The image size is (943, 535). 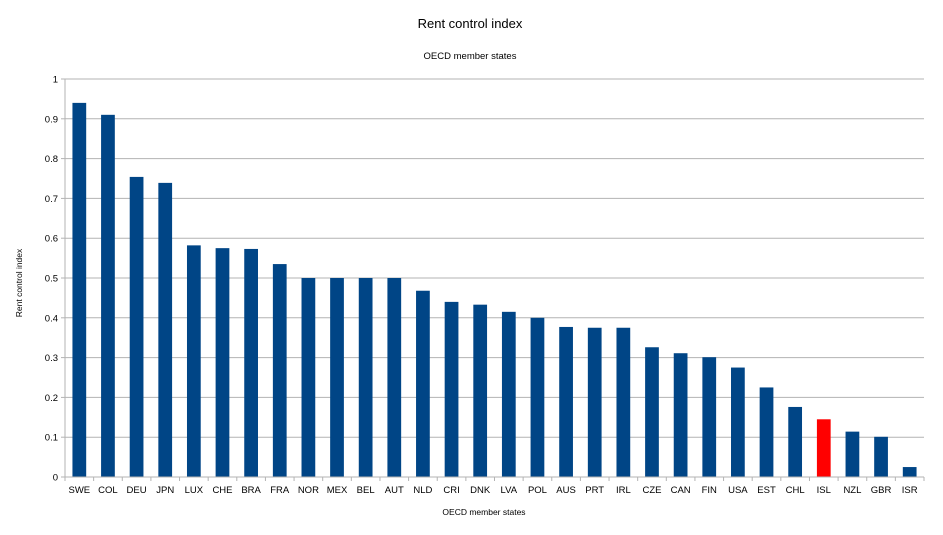 I want to click on x-tick-label: CZE, so click(x=651, y=490).